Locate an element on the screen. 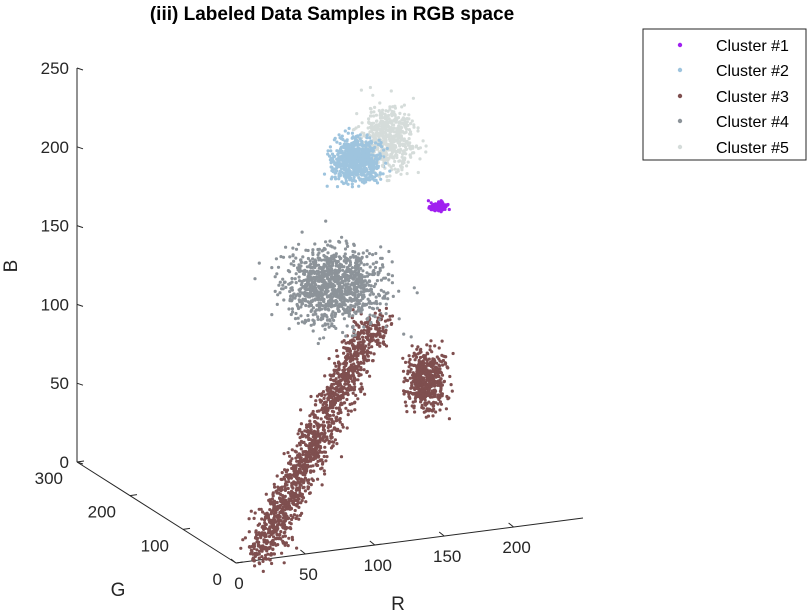 This screenshot has height=614, width=810. z-tick-label: 0 is located at coordinates (64, 462).